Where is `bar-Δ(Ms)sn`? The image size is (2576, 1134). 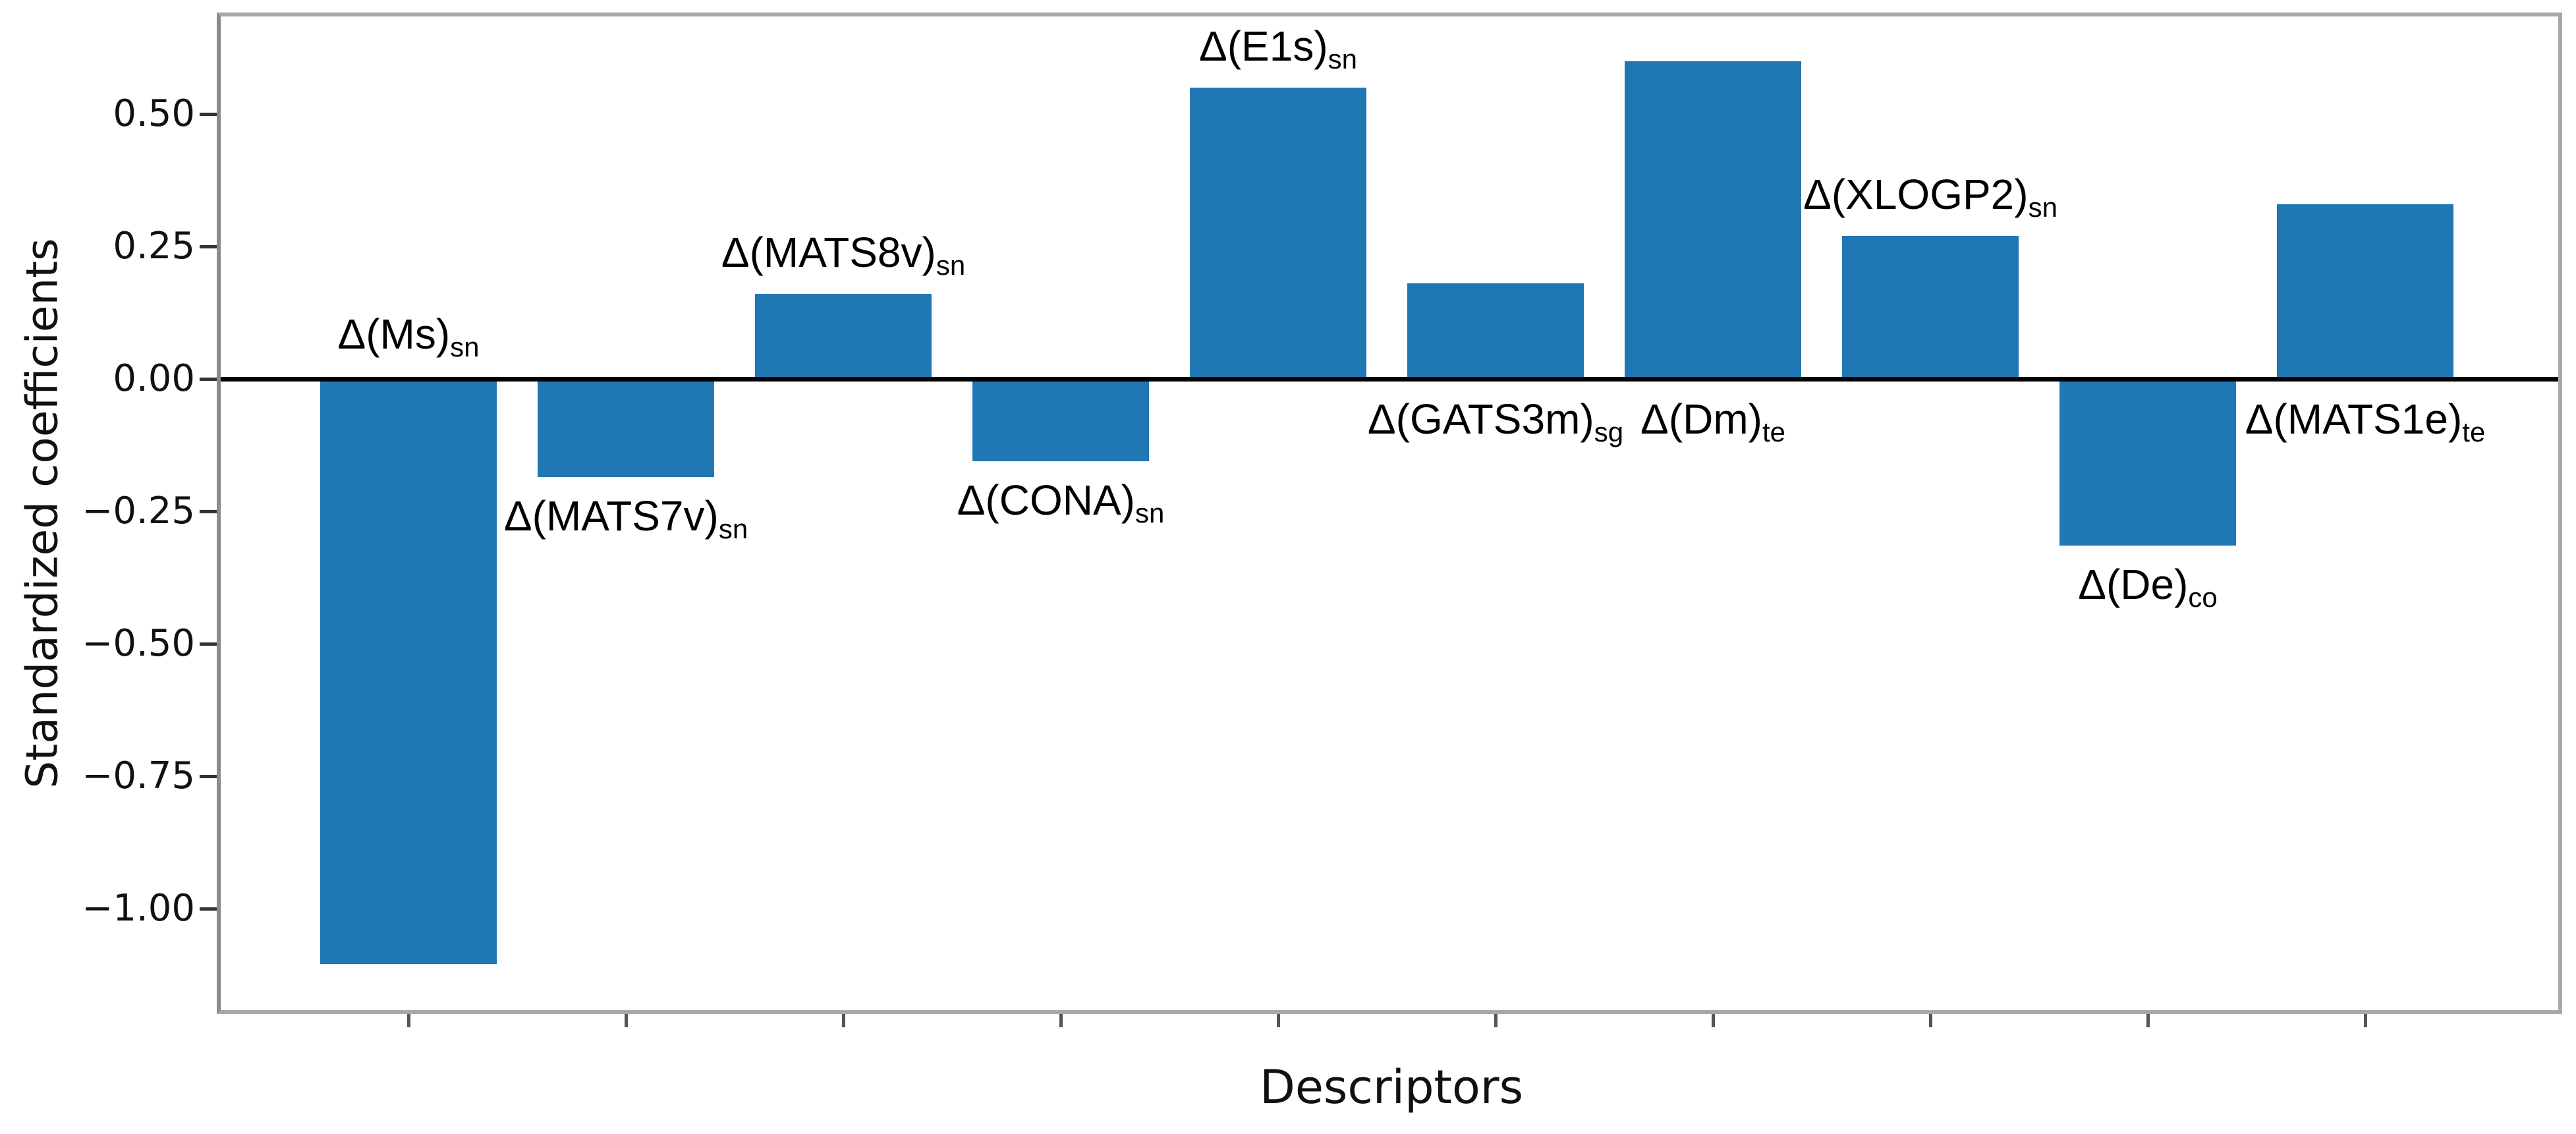 bar-Δ(Ms)sn is located at coordinates (408, 673).